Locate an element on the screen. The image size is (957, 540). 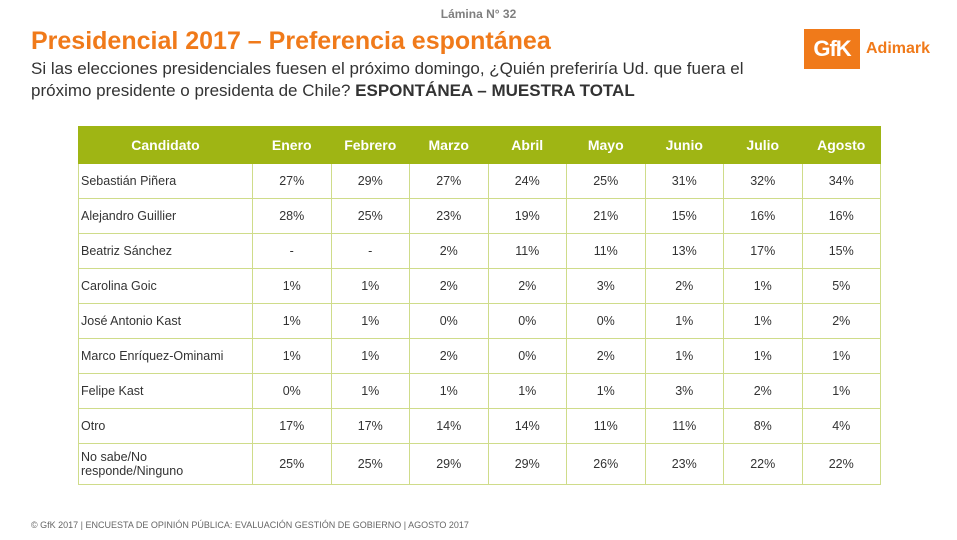
percentage-cell: 19% is located at coordinates (527, 216).